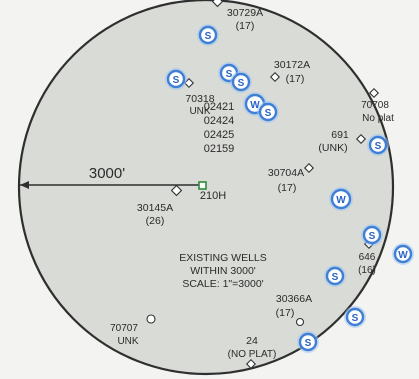 Image resolution: width=419 pixels, height=379 pixels. What do you see at coordinates (367, 257) in the screenshot?
I see `well-id: 646` at bounding box center [367, 257].